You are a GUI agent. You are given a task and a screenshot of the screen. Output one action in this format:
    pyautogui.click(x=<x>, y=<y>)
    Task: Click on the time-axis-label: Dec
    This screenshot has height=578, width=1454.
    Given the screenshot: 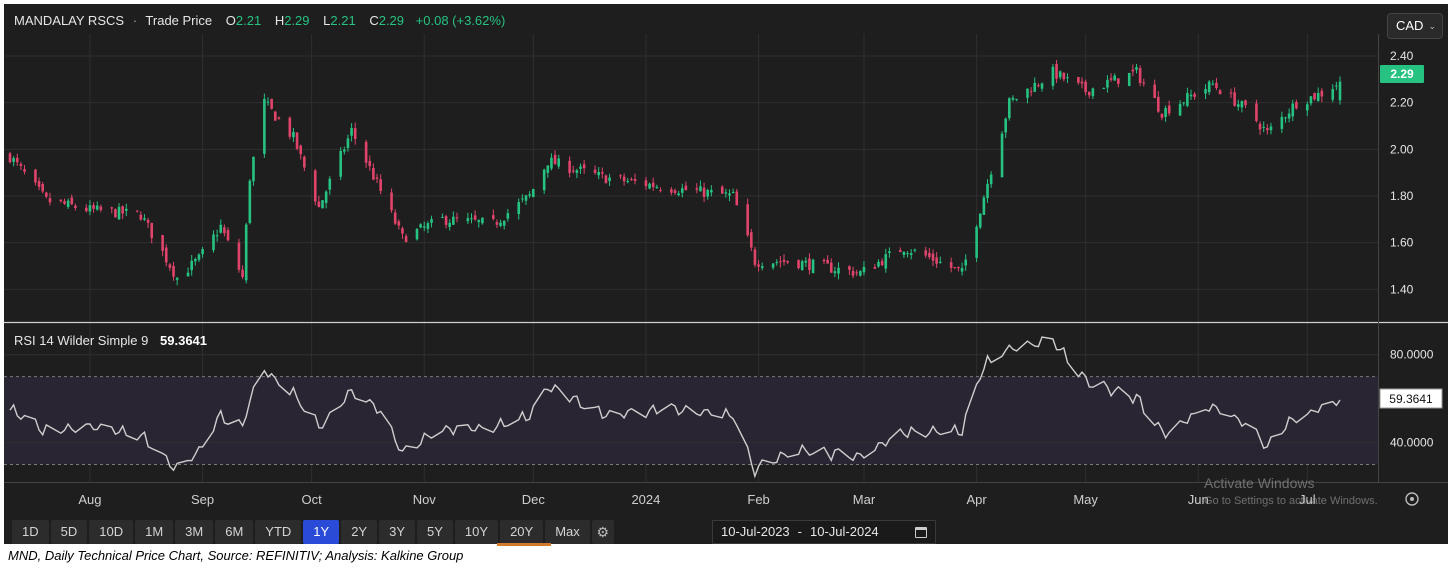 What is the action you would take?
    pyautogui.click(x=534, y=499)
    